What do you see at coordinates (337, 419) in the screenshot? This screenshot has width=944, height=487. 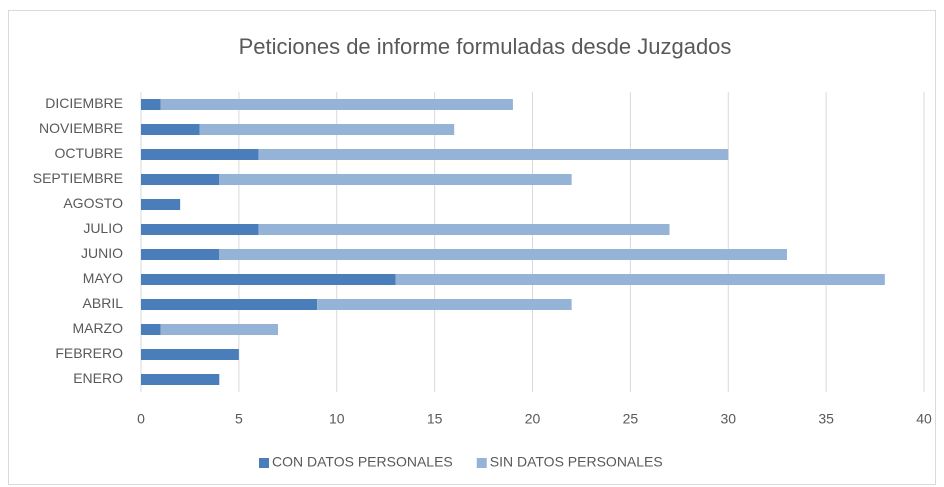 I see `x-tick-label: 10` at bounding box center [337, 419].